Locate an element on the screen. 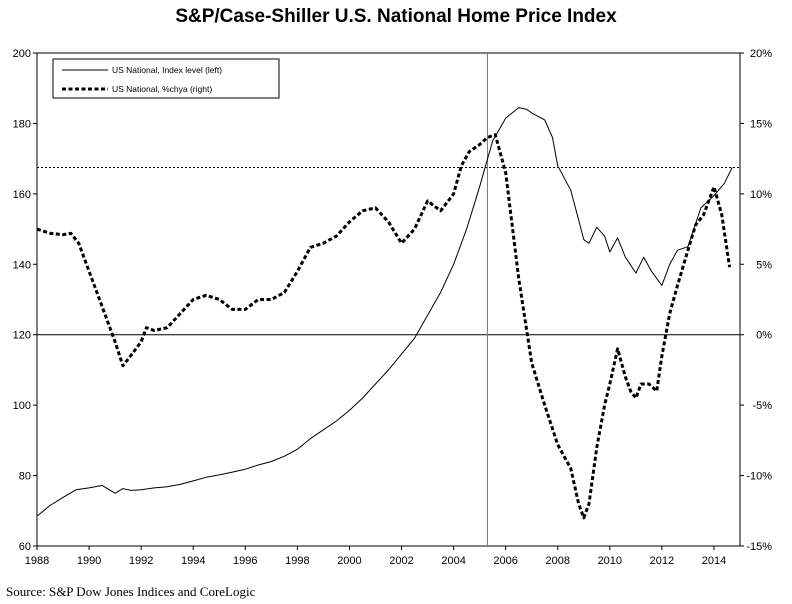 The height and width of the screenshot is (604, 792). y-right-tick-label: 20% is located at coordinates (761, 54).